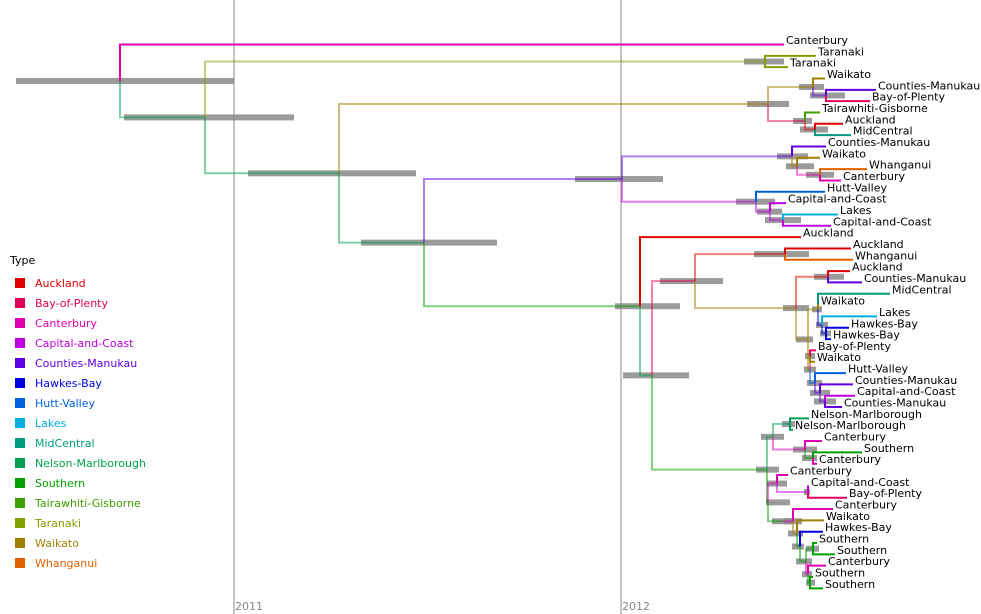  Describe the element at coordinates (58, 523) in the screenshot. I see `legend-label: Taranaki` at that location.